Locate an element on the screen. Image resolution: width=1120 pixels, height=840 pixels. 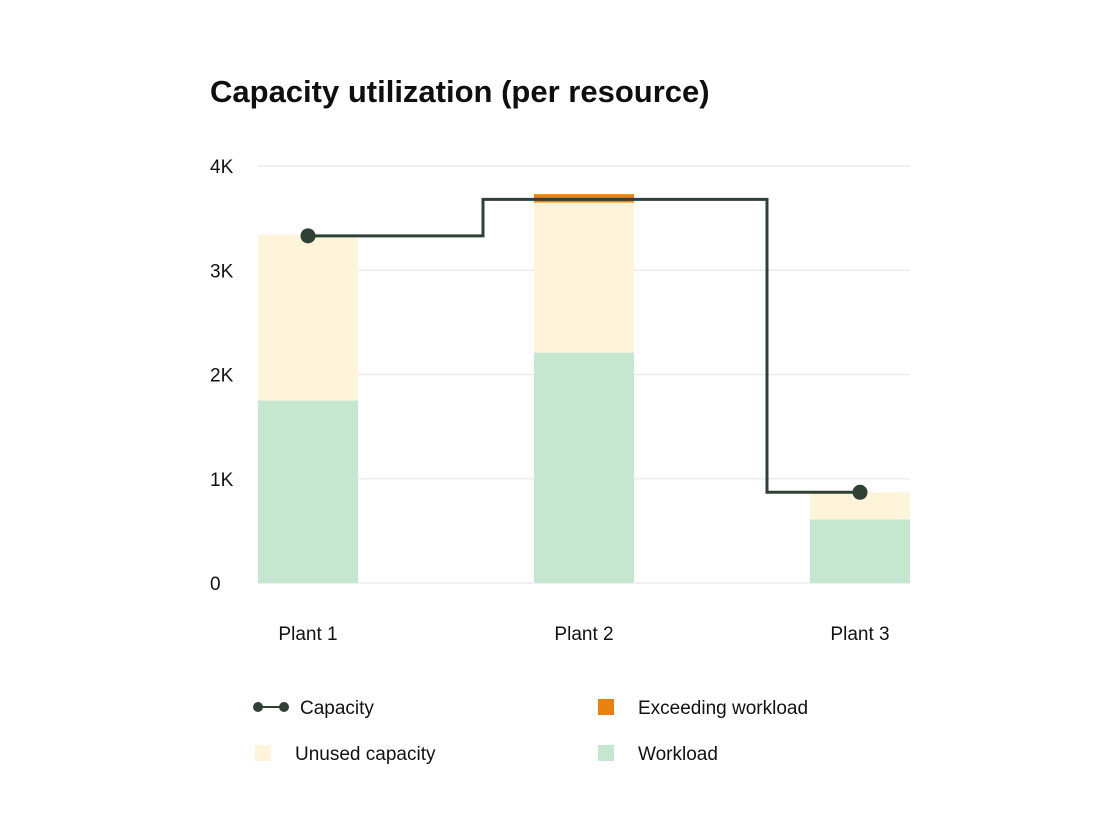
x-category-label: Plant 3 is located at coordinates (859, 634).